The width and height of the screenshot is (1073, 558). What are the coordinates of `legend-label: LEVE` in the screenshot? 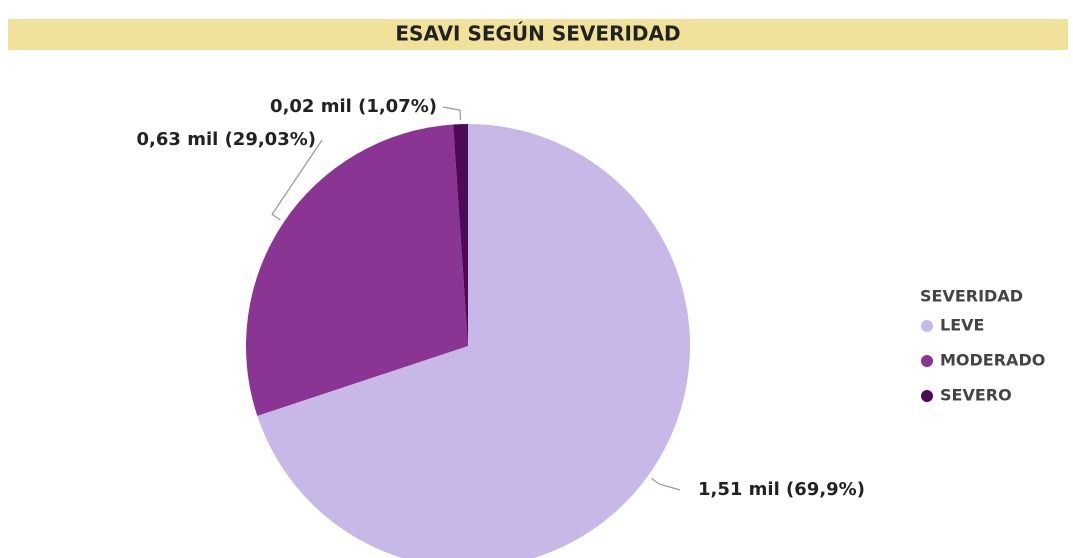 It's located at (962, 325).